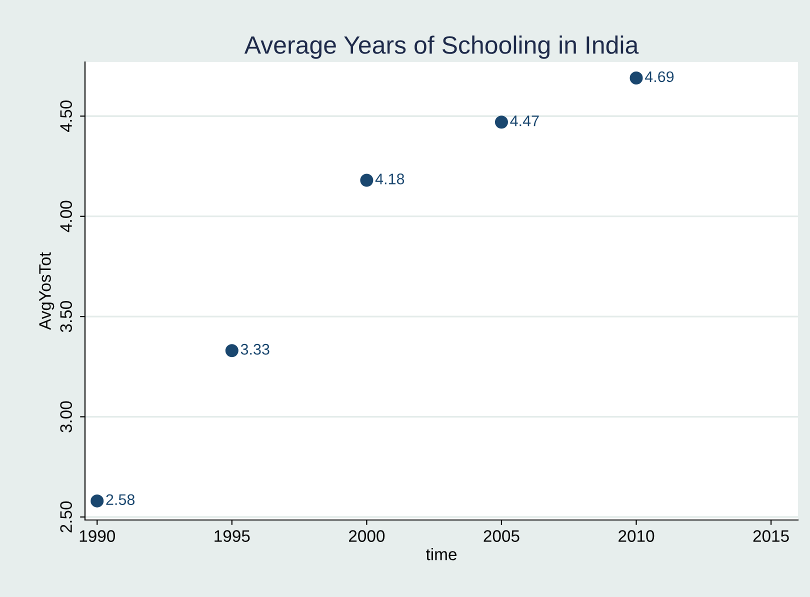 The height and width of the screenshot is (597, 810). I want to click on y-tick-label: 3.50, so click(66, 316).